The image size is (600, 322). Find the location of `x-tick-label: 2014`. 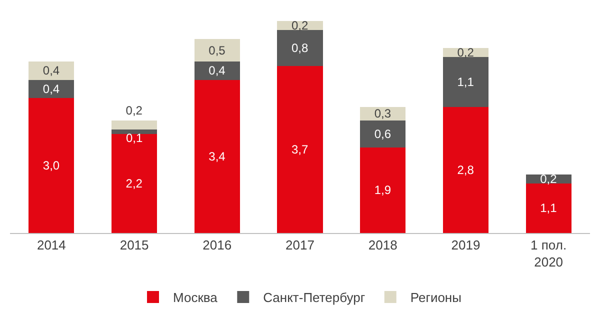

x-tick-label: 2014 is located at coordinates (51, 245).